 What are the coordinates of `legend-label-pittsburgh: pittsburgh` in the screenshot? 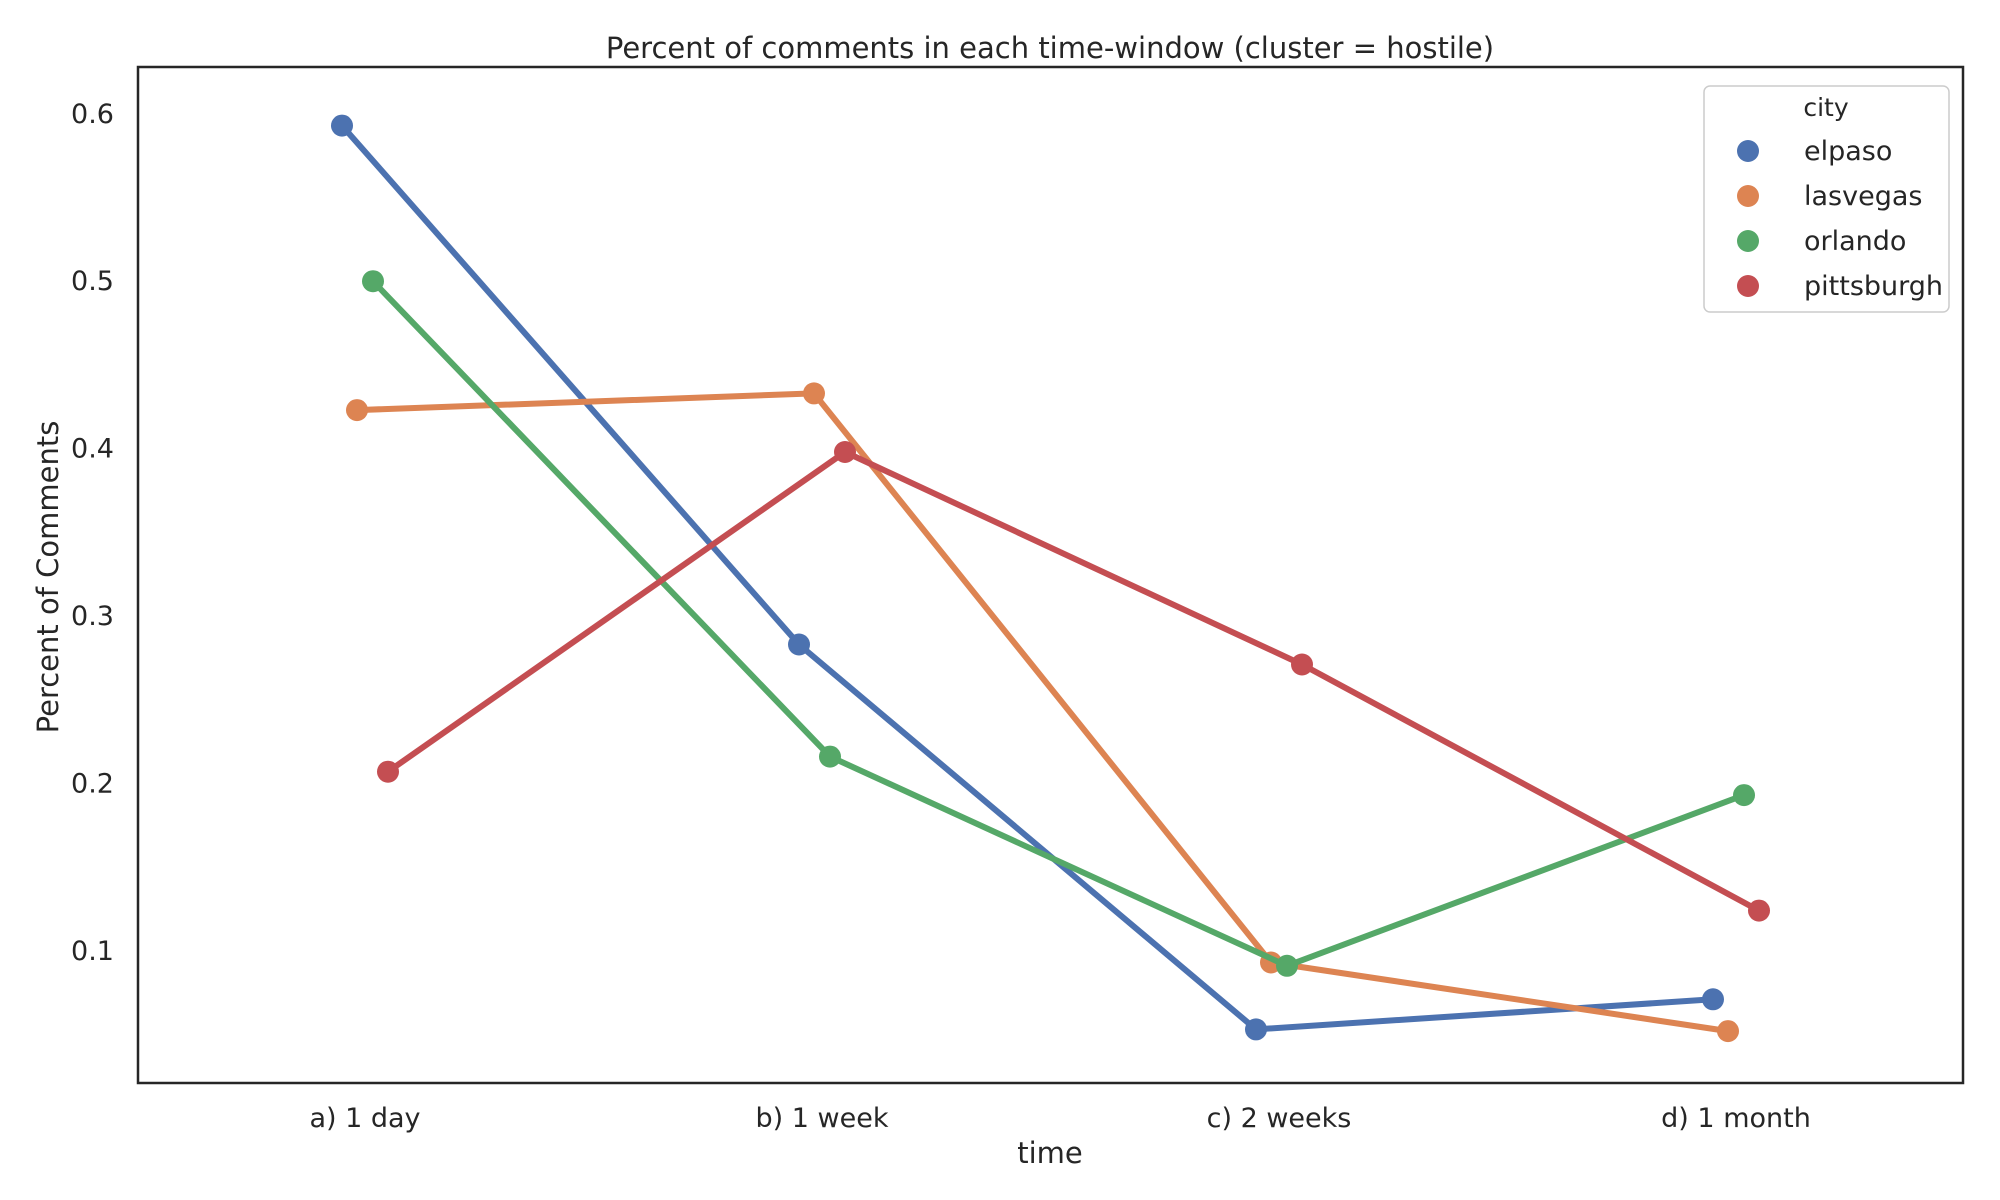 It's located at (1873, 286).